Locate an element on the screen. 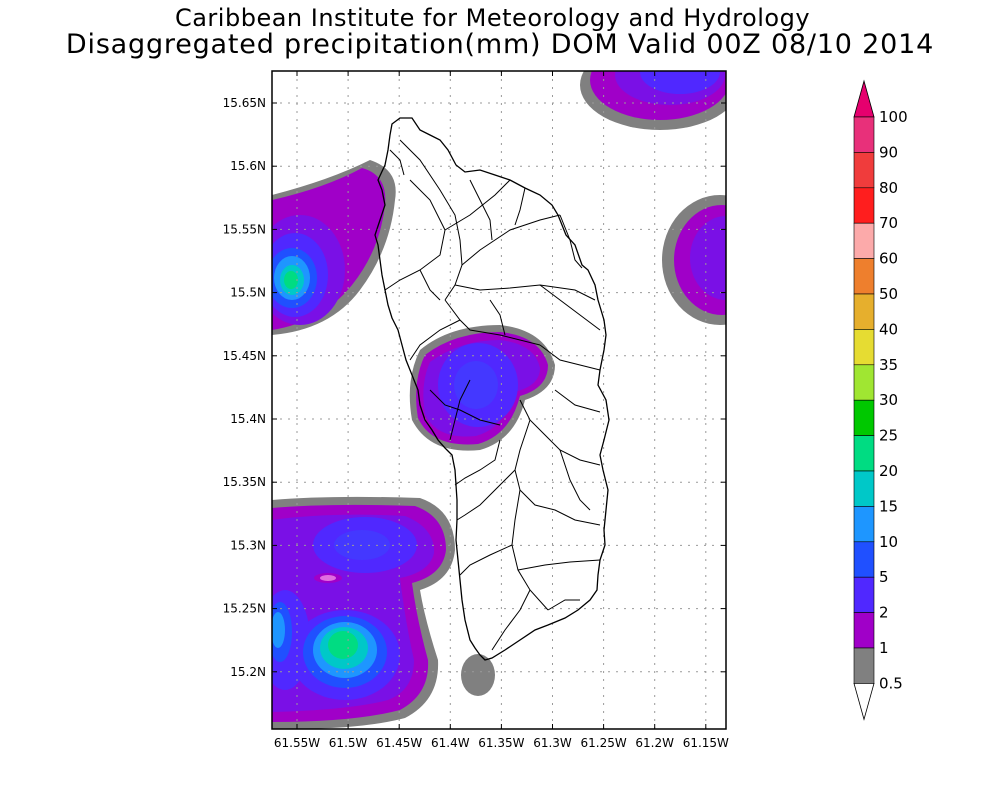 The image size is (1000, 800). lat-tick-label: 15.35N is located at coordinates (244, 482).